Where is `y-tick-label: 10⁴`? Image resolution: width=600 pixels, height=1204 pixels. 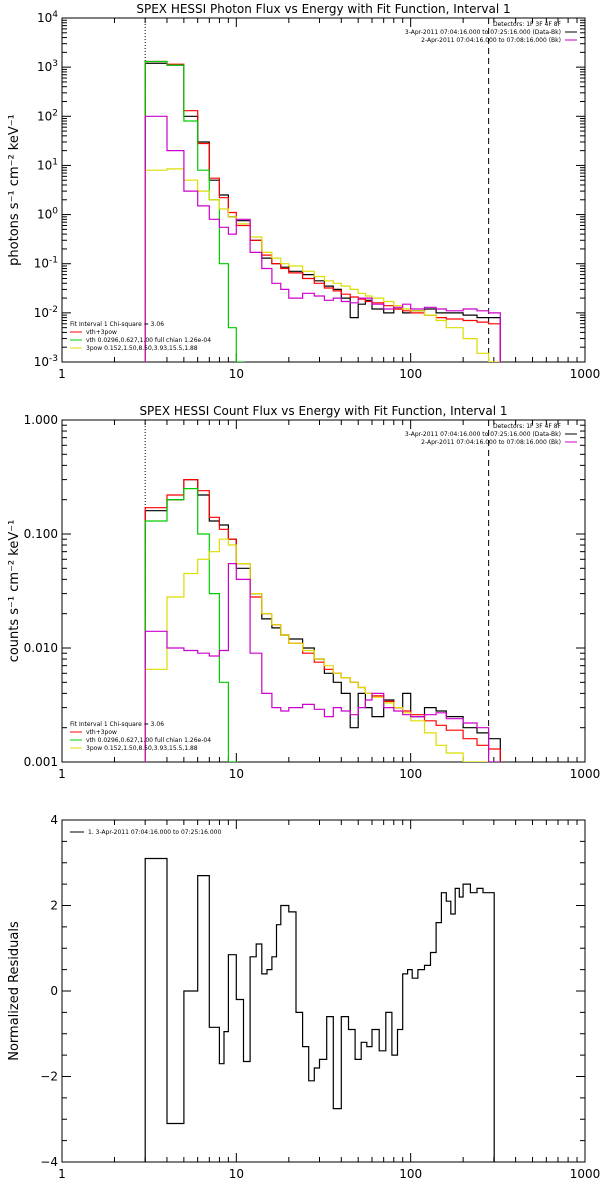
y-tick-label: 10⁴ is located at coordinates (47, 17).